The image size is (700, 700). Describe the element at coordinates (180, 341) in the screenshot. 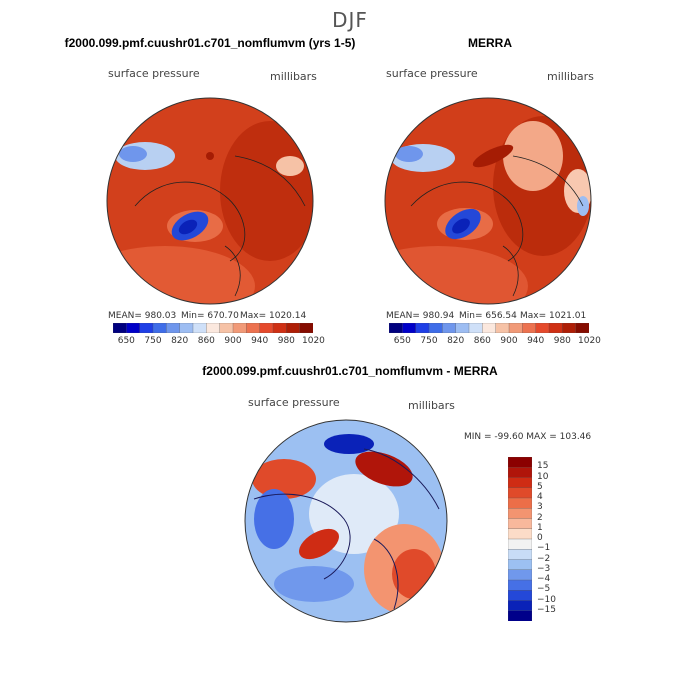

I see `colorbar-tick-label: 820` at that location.